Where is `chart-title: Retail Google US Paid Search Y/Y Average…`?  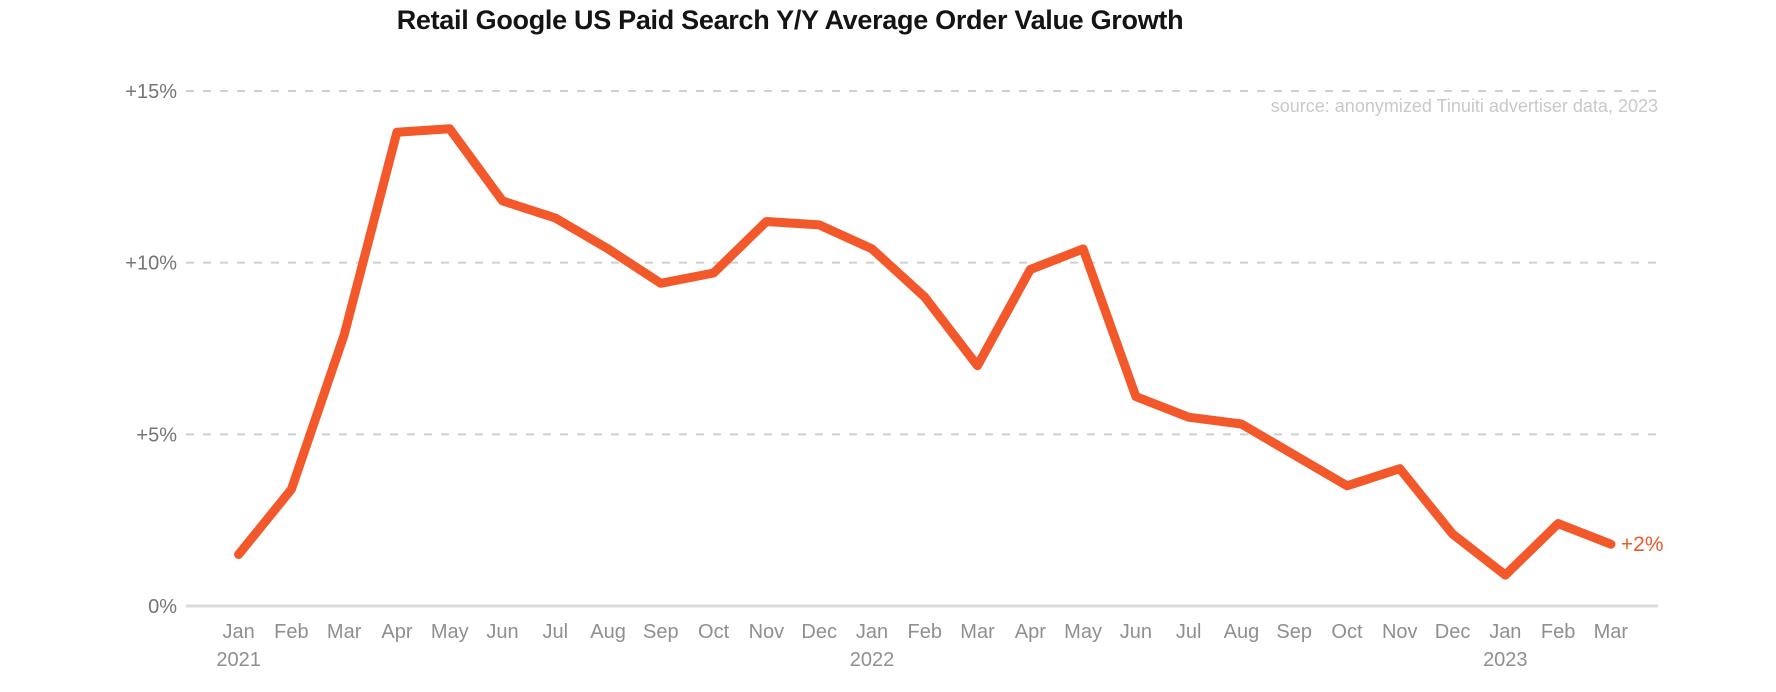
chart-title: Retail Google US Paid Search Y/Y Average… is located at coordinates (790, 20).